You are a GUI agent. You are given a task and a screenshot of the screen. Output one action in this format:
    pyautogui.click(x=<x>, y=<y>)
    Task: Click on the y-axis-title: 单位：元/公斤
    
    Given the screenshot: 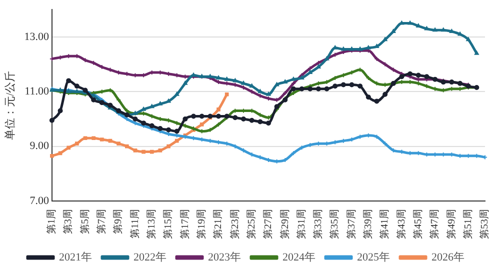 What is the action you would take?
    pyautogui.click(x=9, y=105)
    